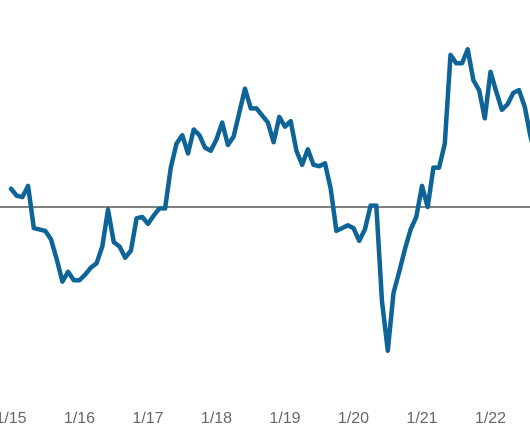 Image resolution: width=530 pixels, height=442 pixels. I want to click on x-tick-label: 1/17, so click(147, 418).